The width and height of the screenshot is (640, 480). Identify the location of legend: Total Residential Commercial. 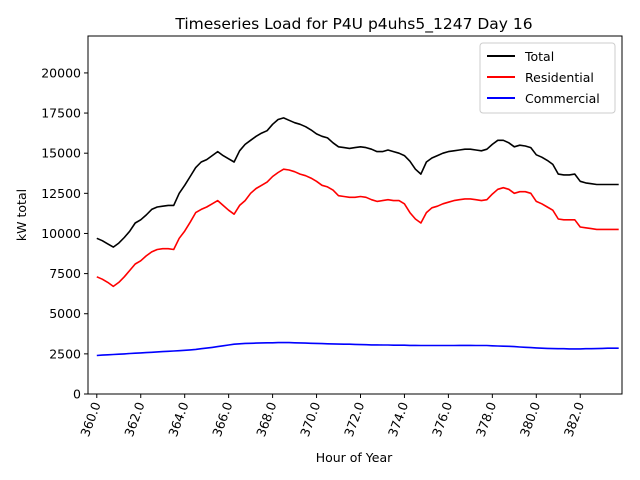
(547, 78).